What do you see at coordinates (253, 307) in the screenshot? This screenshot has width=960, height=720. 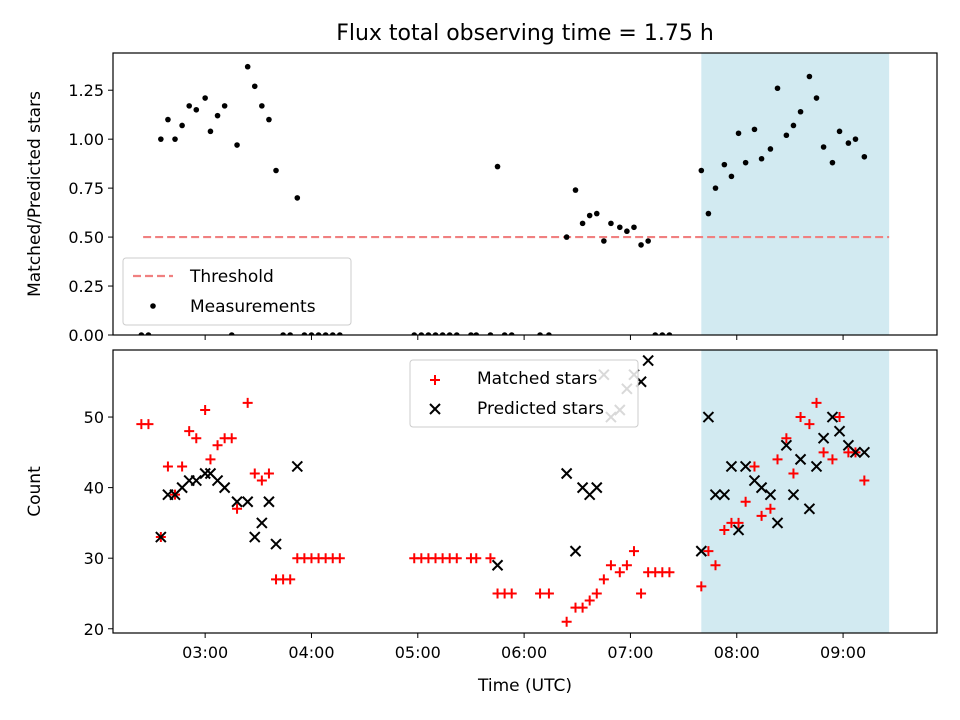 I see `legend-measurements-label: Measurements` at bounding box center [253, 307].